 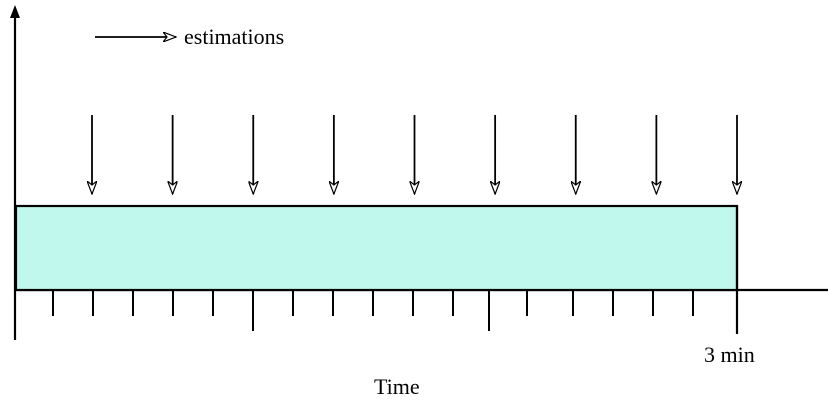 I want to click on legend: estimations, so click(x=189, y=36).